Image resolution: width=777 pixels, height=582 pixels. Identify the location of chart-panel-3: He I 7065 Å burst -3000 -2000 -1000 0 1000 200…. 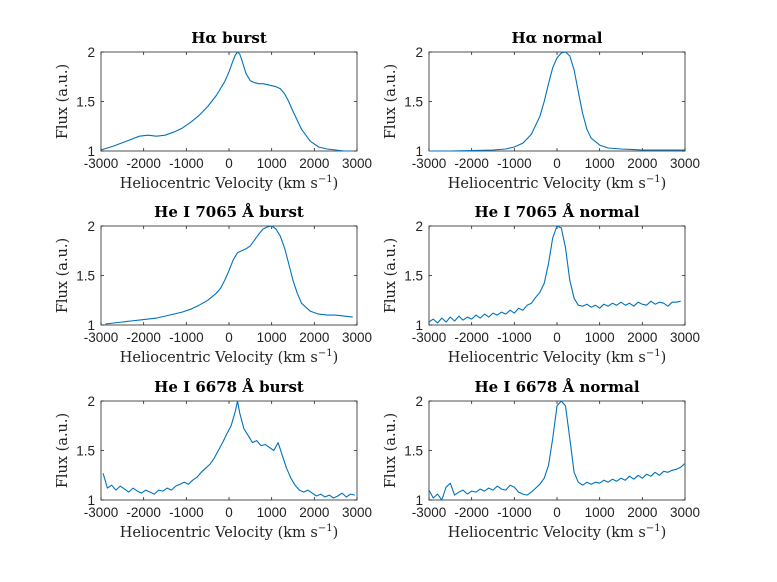
(213, 284).